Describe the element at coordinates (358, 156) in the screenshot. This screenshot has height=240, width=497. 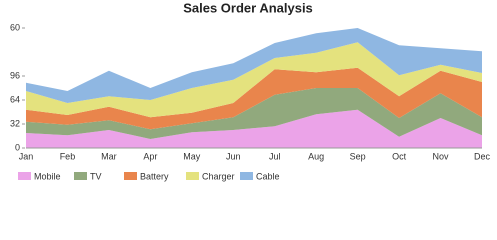
I see `x-tick-label: Sep` at that location.